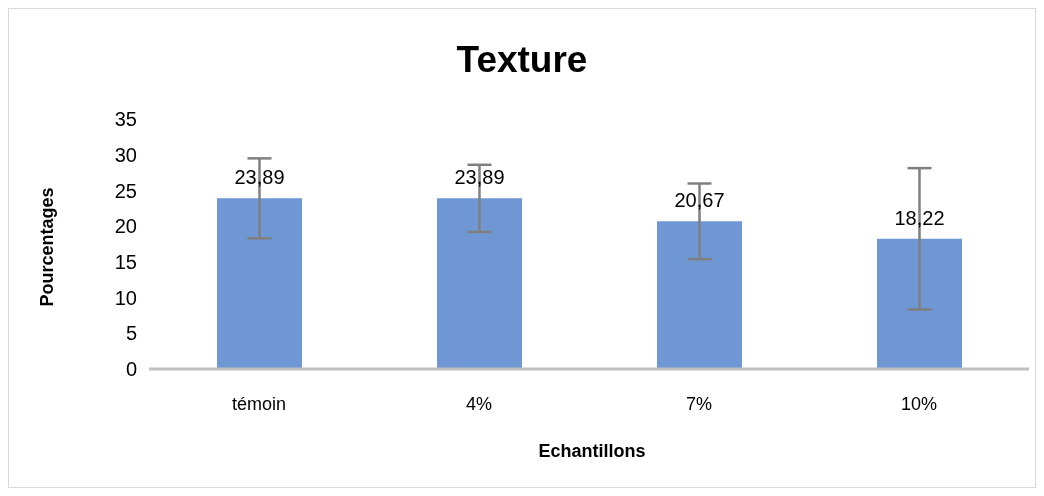 Image resolution: width=1044 pixels, height=496 pixels. Describe the element at coordinates (479, 403) in the screenshot. I see `x-tick-label: 4%` at that location.